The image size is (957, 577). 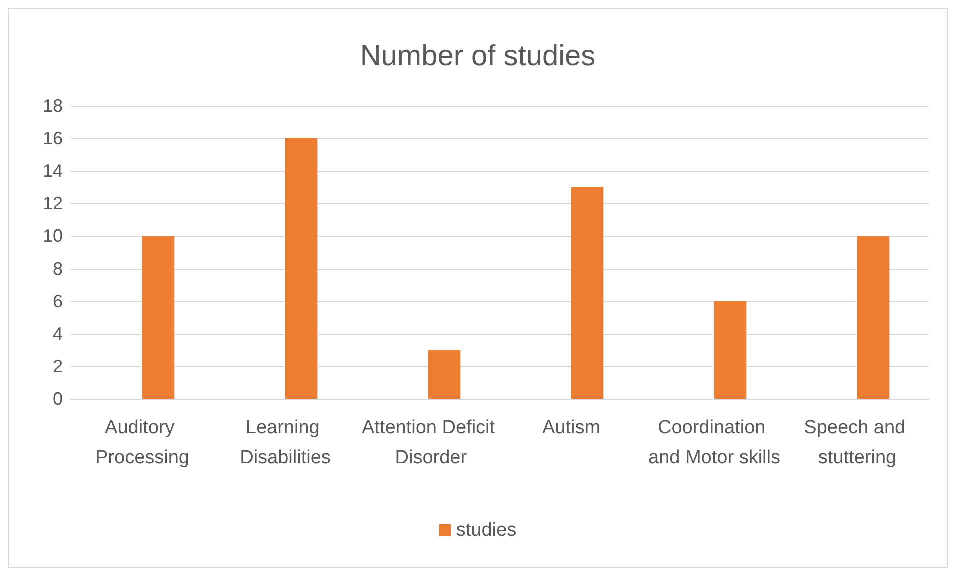 What do you see at coordinates (857, 443) in the screenshot?
I see `x-tick-label: Speech and stuttering` at bounding box center [857, 443].